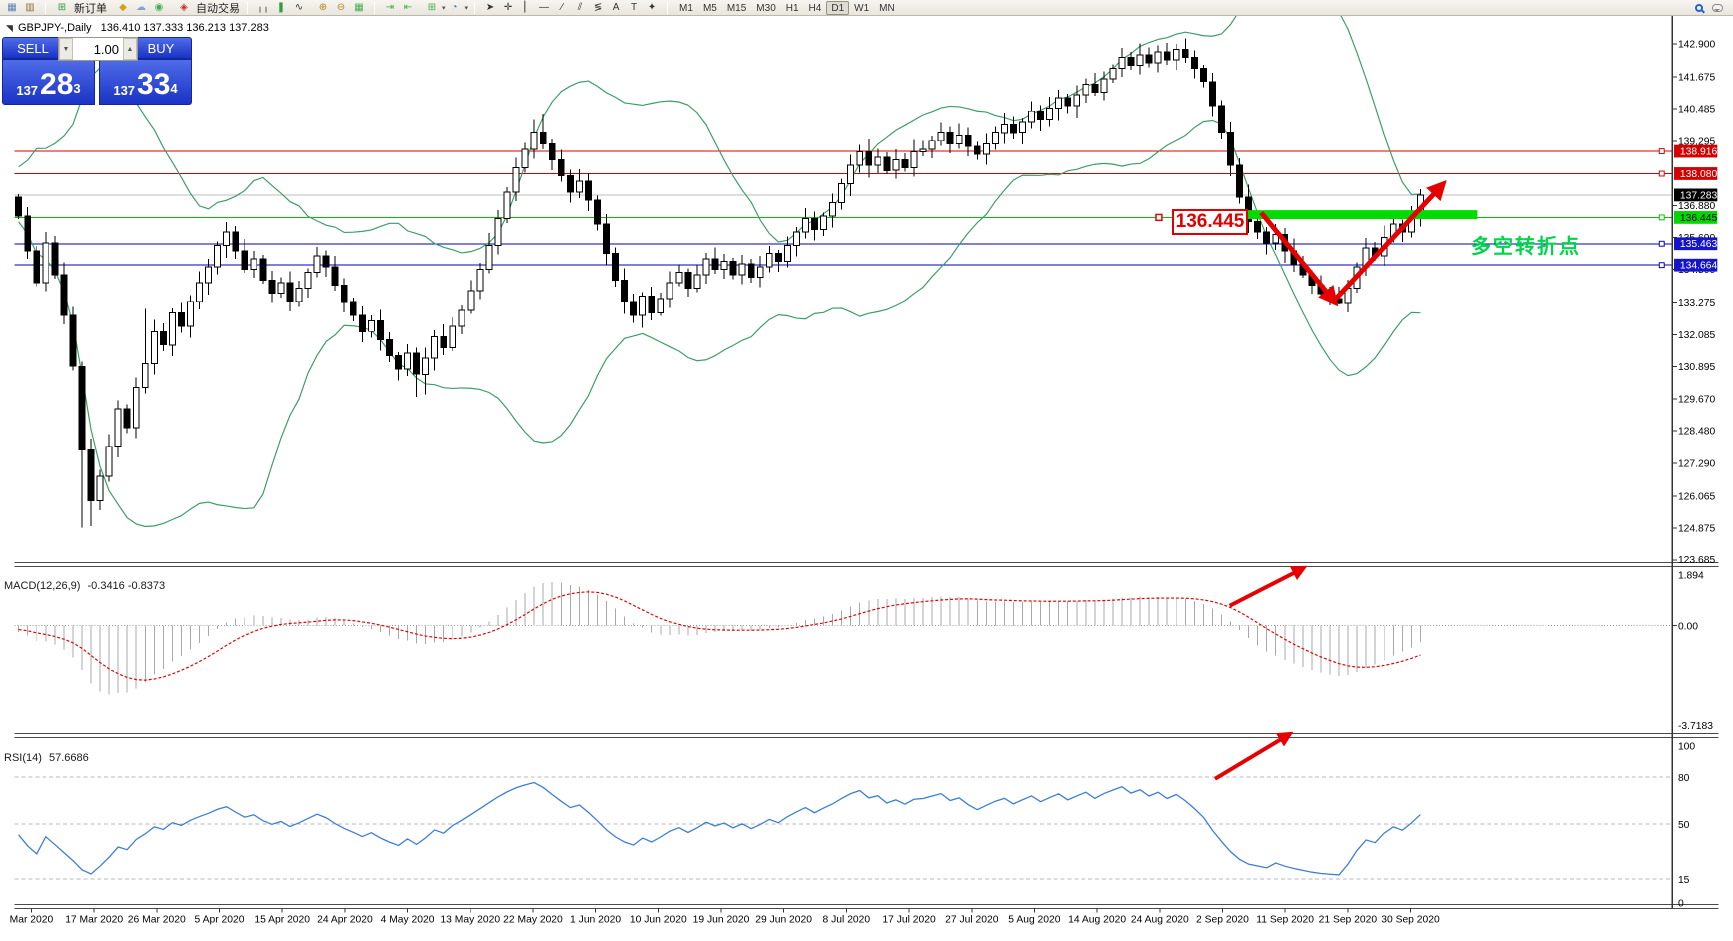  What do you see at coordinates (466, 8) in the screenshot?
I see `periods-icon-dropdown: ▾` at bounding box center [466, 8].